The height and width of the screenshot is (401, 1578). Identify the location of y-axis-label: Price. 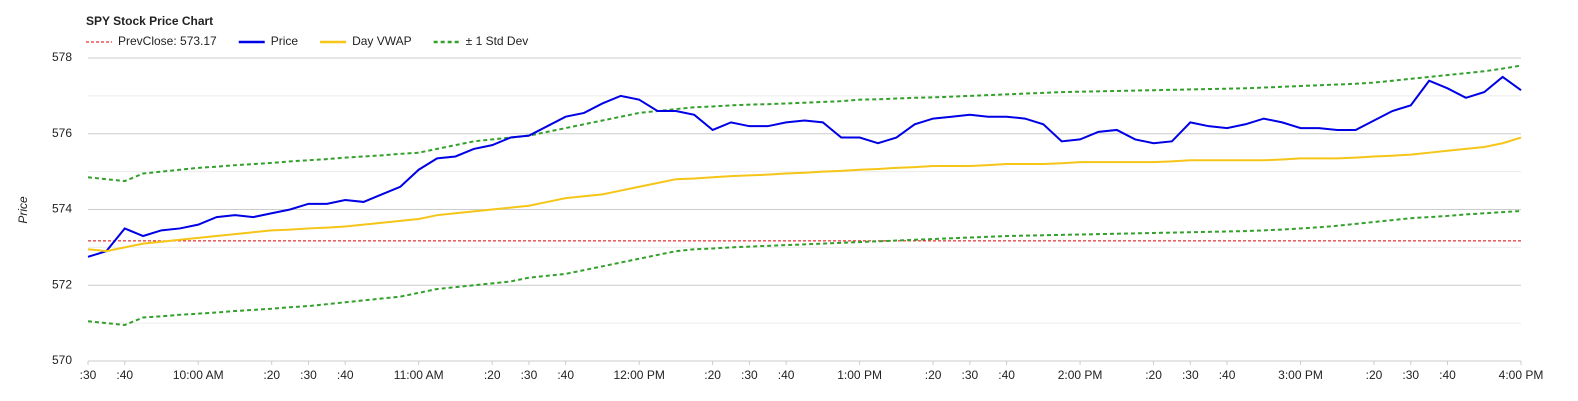
(23, 210).